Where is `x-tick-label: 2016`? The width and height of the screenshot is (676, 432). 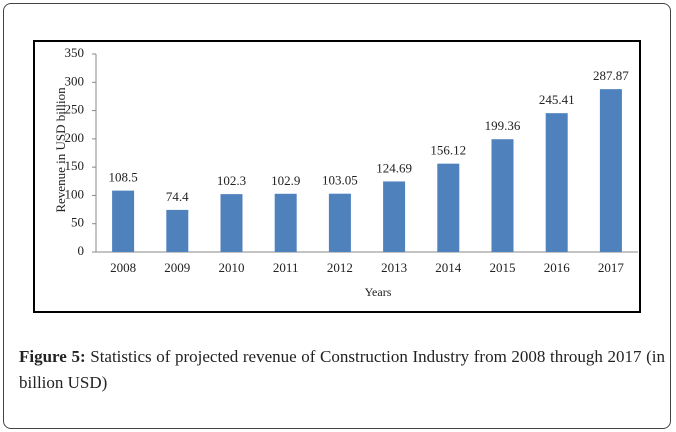
x-tick-label: 2016 is located at coordinates (557, 267).